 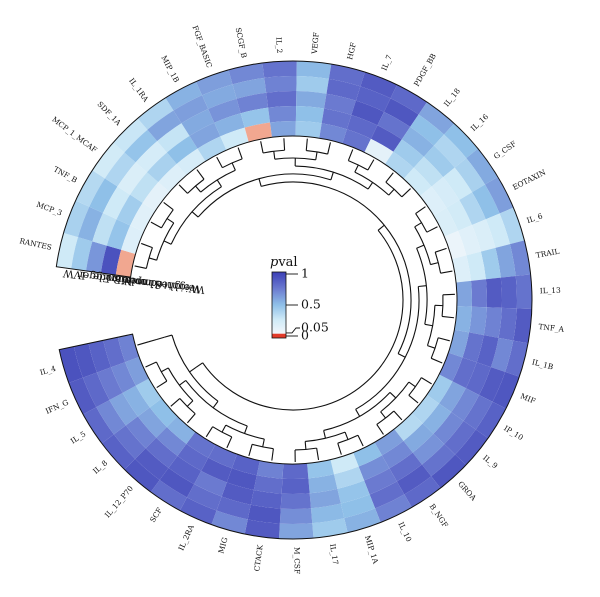 What do you see at coordinates (78, 437) in the screenshot?
I see `category-label-il-5: IL_5` at bounding box center [78, 437].